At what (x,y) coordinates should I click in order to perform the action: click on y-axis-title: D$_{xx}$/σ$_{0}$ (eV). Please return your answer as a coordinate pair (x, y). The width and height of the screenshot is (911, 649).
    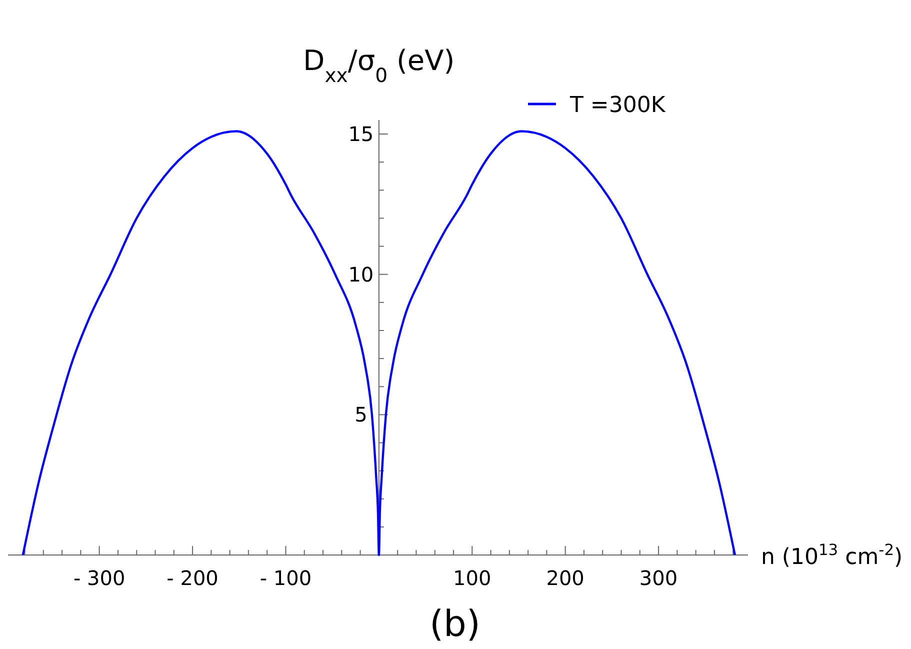
    Looking at the image, I should click on (379, 65).